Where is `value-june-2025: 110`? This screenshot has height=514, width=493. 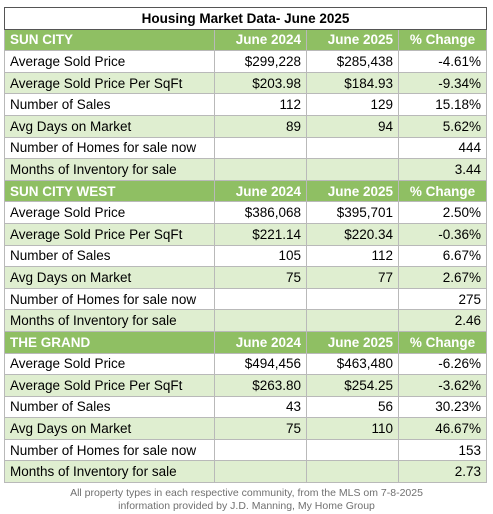 value-june-2025: 110 is located at coordinates (352, 428).